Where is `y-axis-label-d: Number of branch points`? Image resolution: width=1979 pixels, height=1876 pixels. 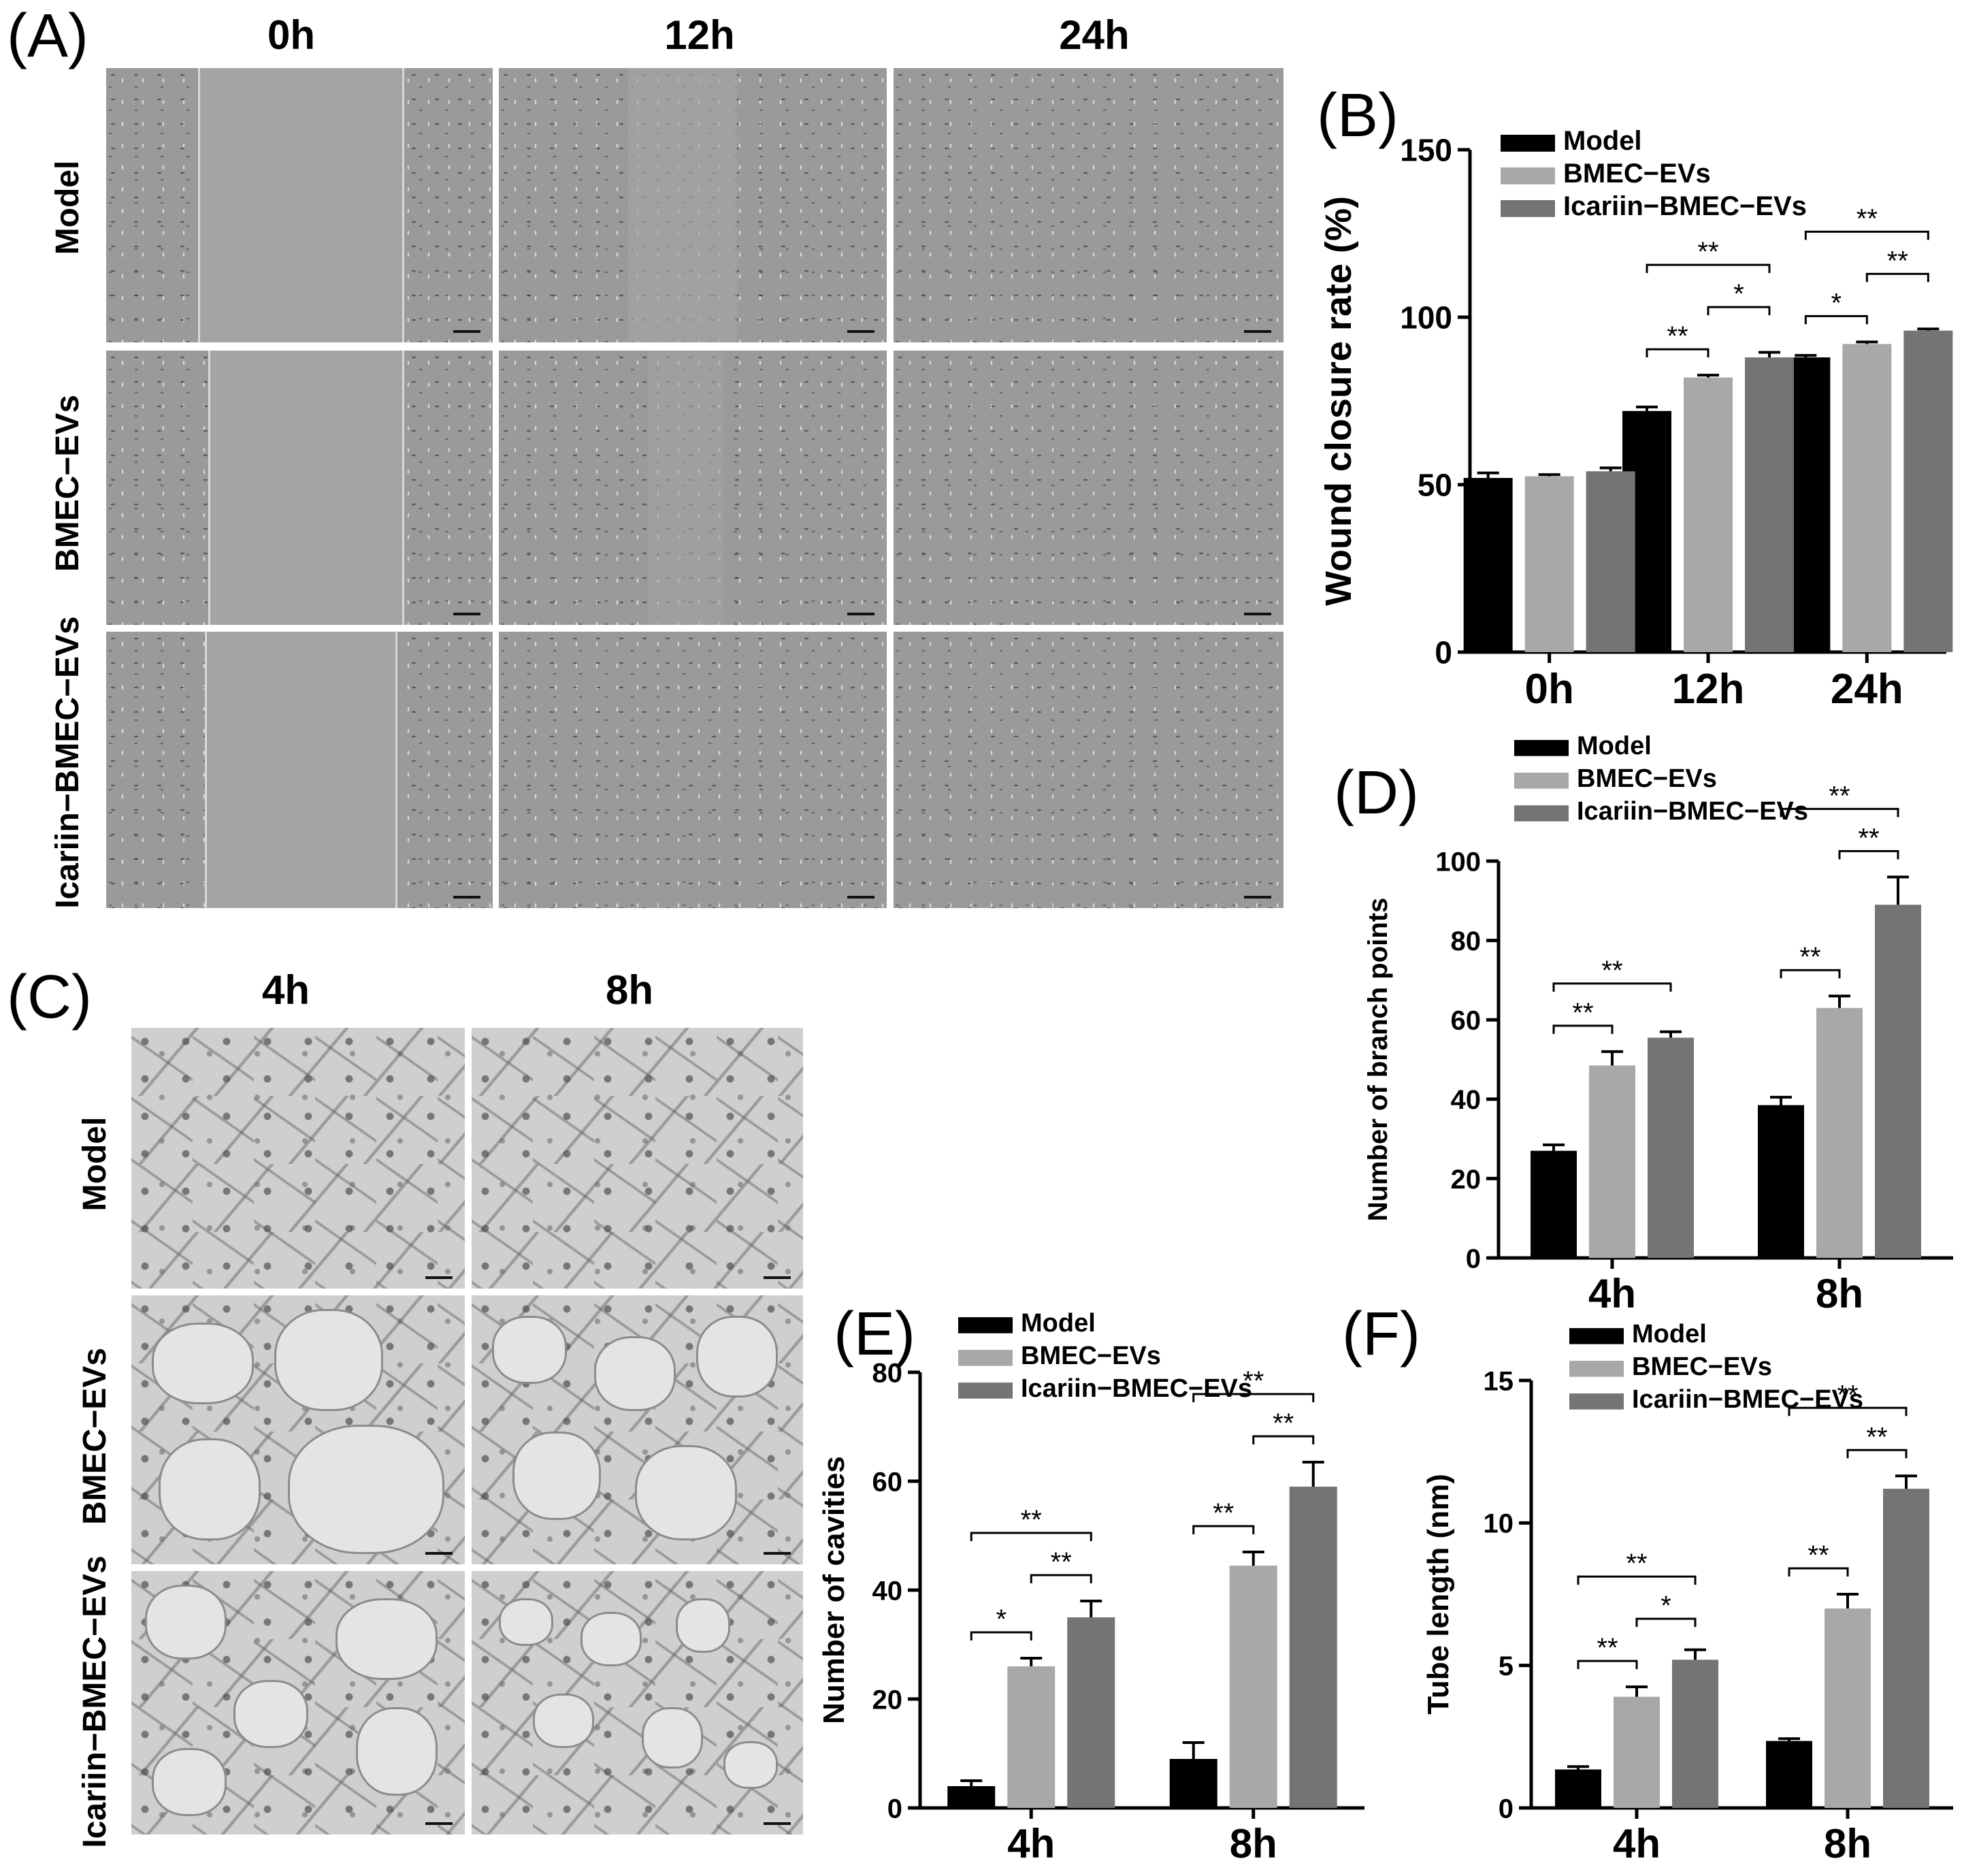
y-axis-label-d: Number of branch points is located at coordinates (1378, 1060).